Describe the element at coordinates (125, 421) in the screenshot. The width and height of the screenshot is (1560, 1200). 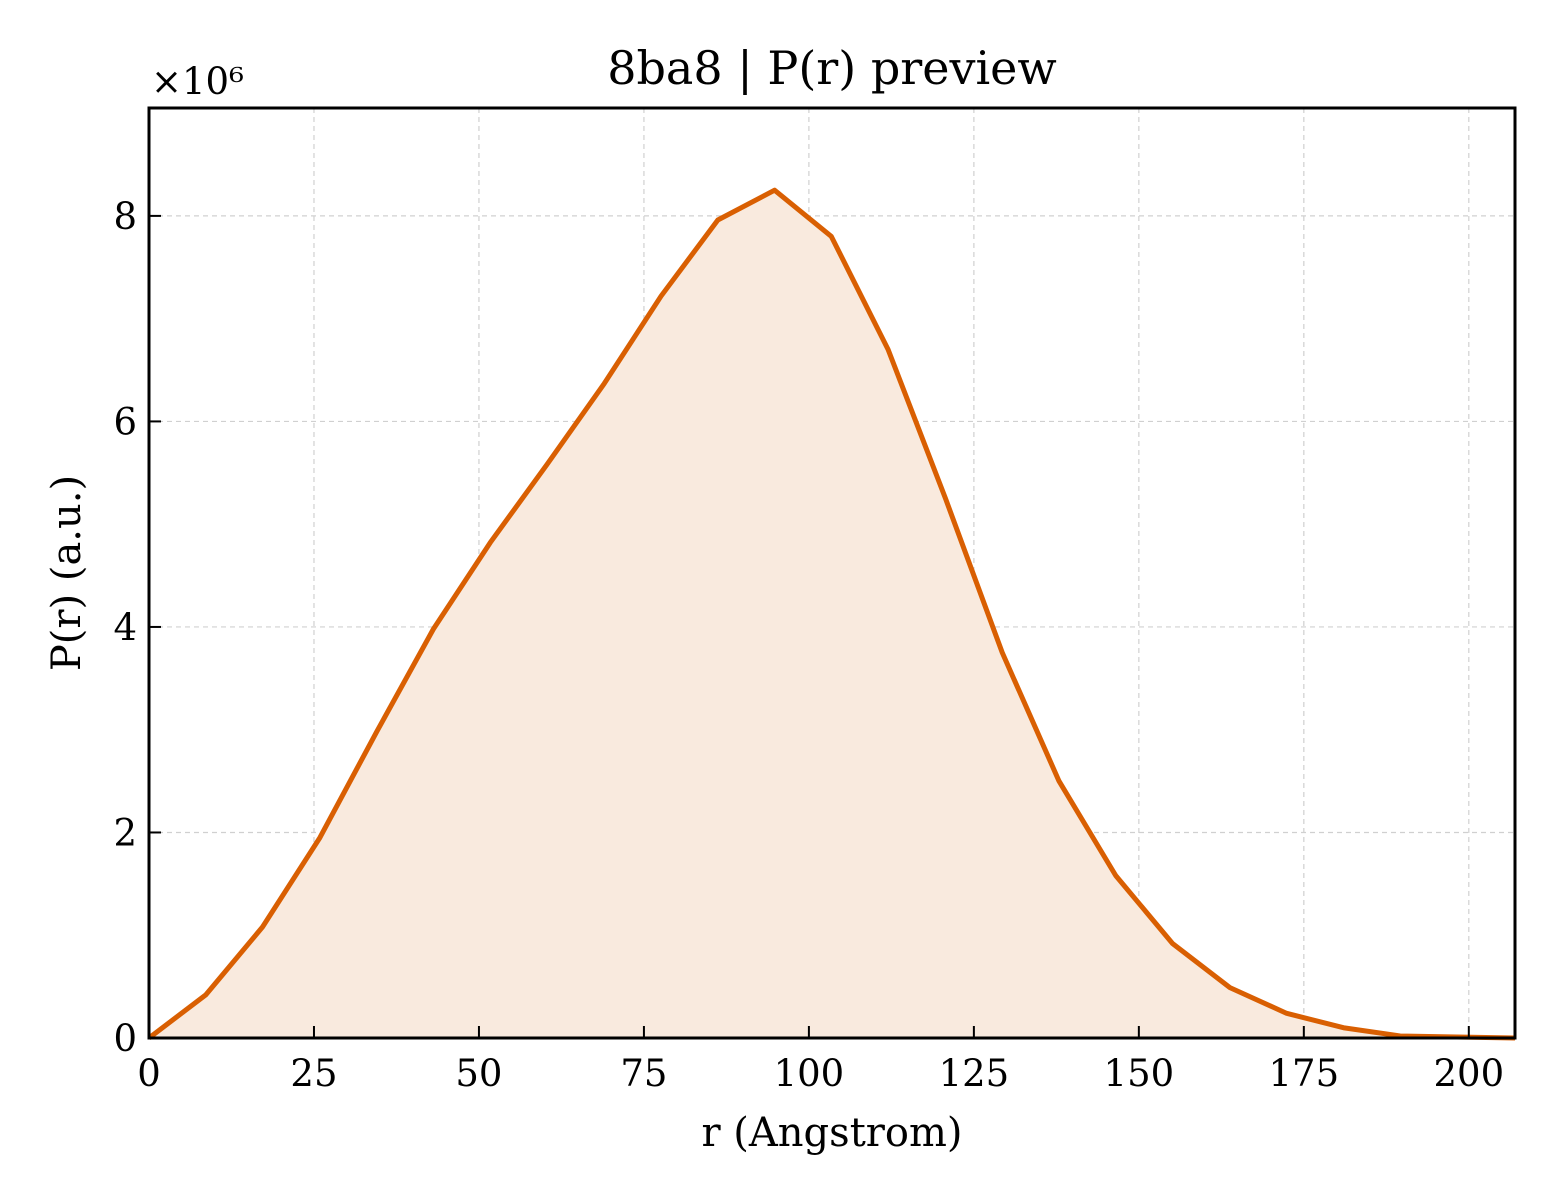
I see `y-tick-label: 6` at that location.